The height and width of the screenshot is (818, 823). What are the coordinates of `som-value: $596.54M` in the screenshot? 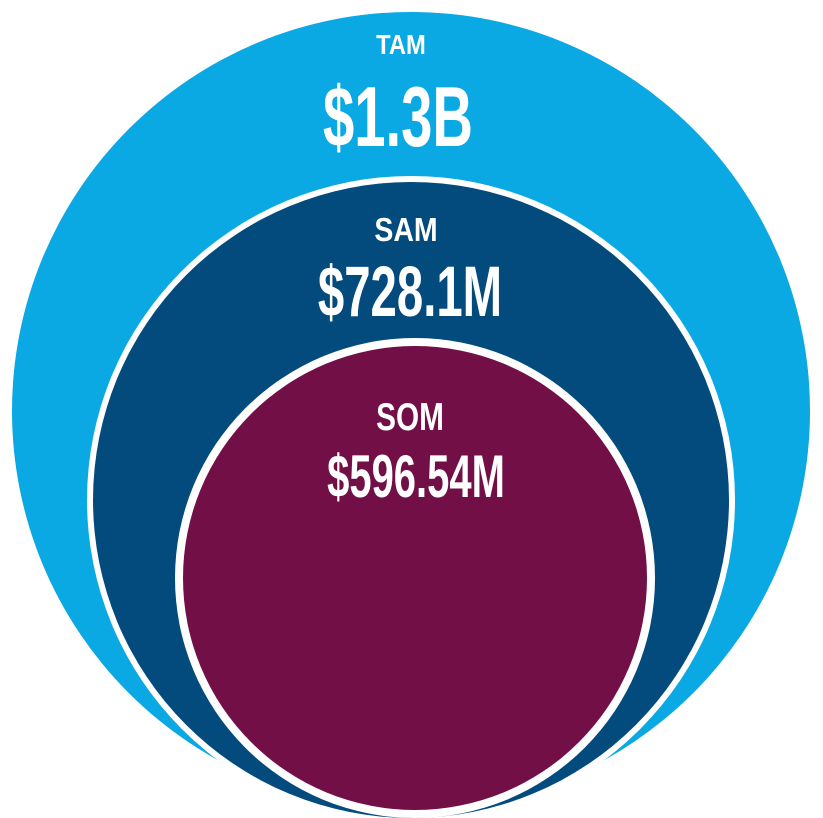 It's located at (416, 476).